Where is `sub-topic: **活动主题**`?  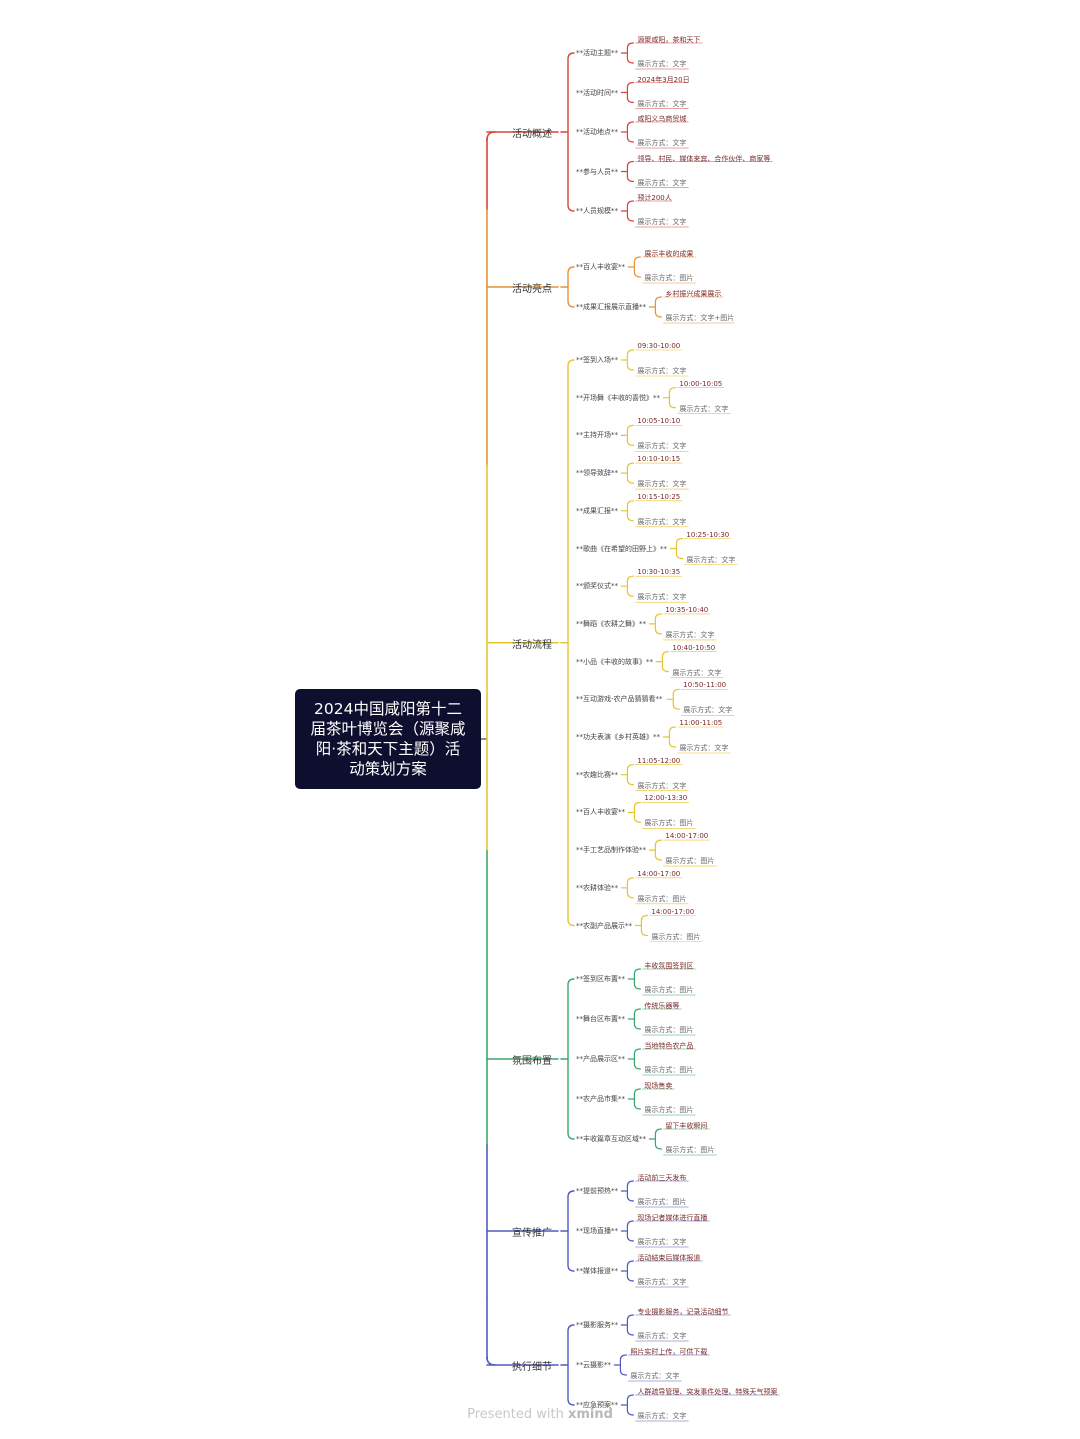 sub-topic: **活动主题** is located at coordinates (597, 53).